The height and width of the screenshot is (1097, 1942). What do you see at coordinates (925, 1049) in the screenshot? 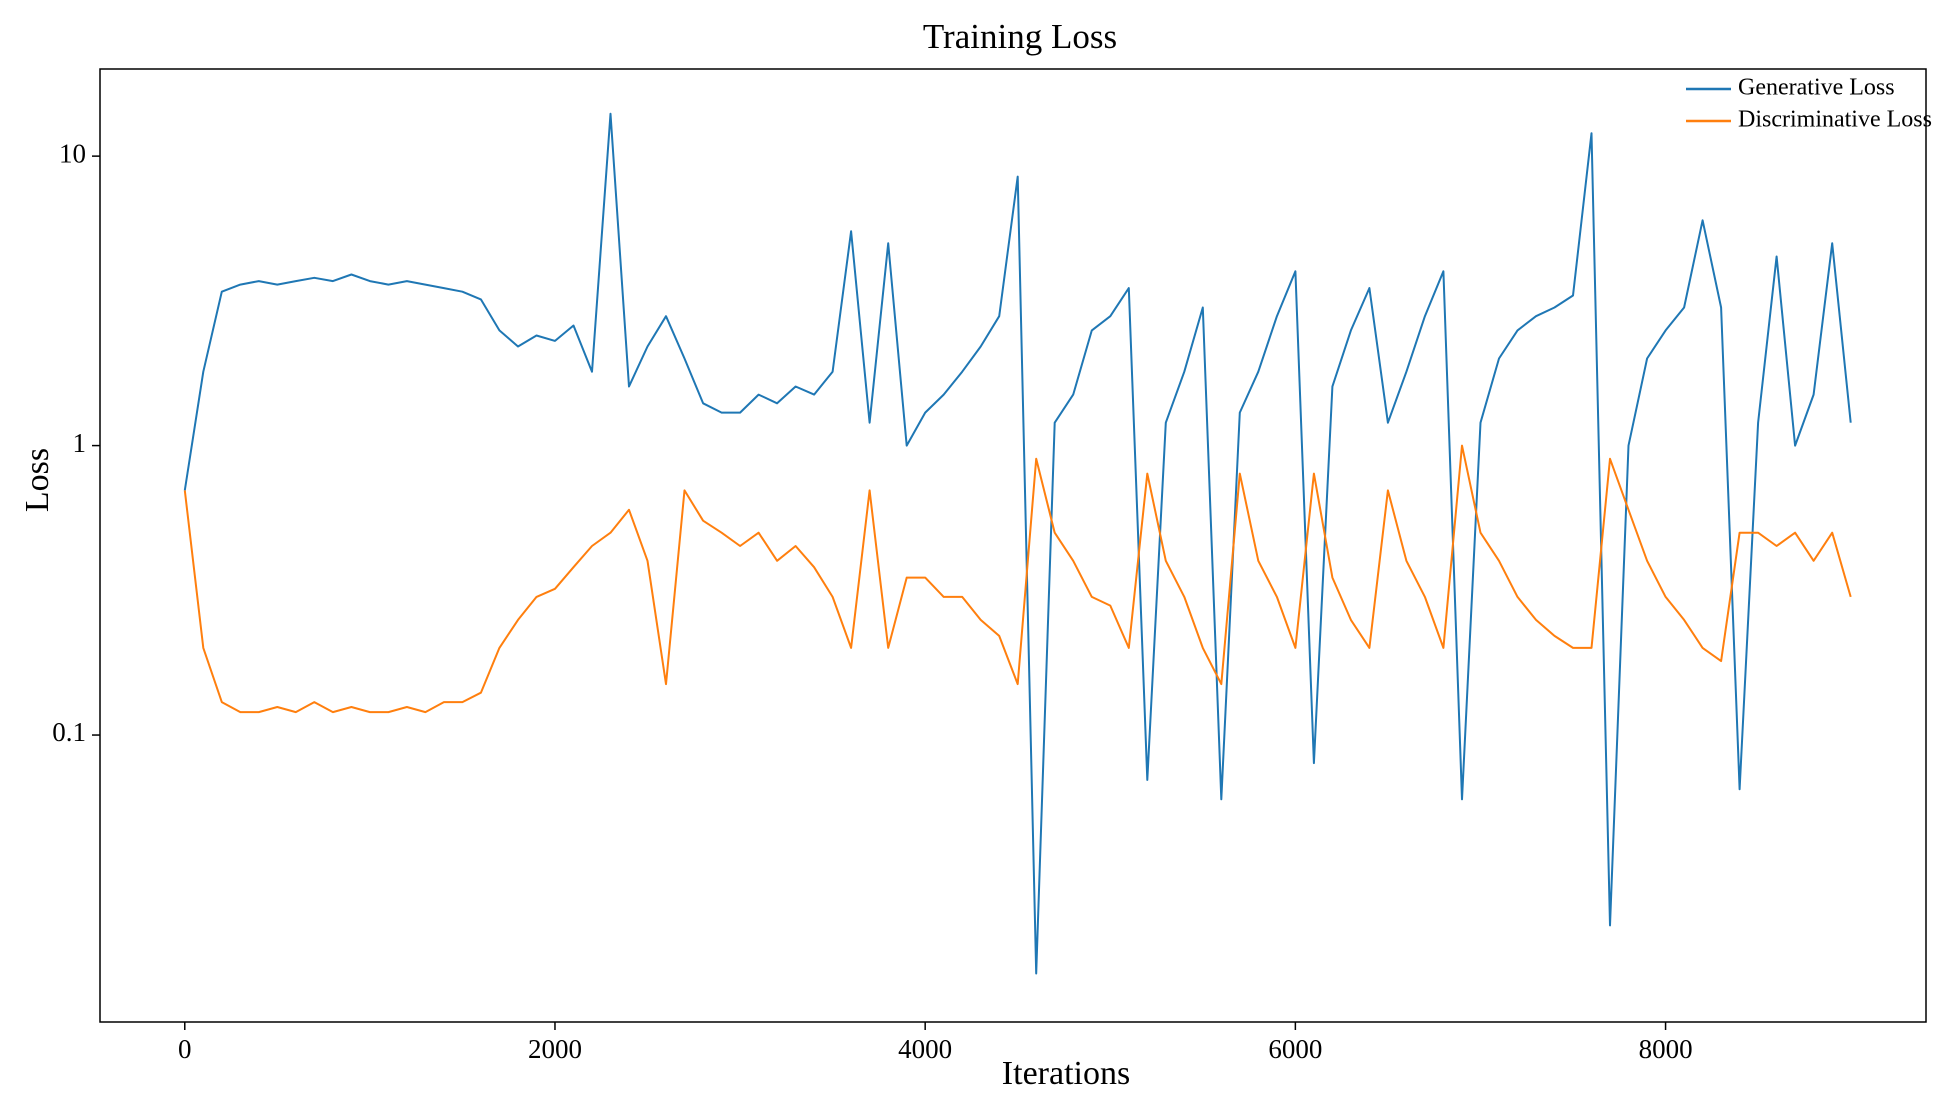
I see `x-tick-label: 4000` at bounding box center [925, 1049].